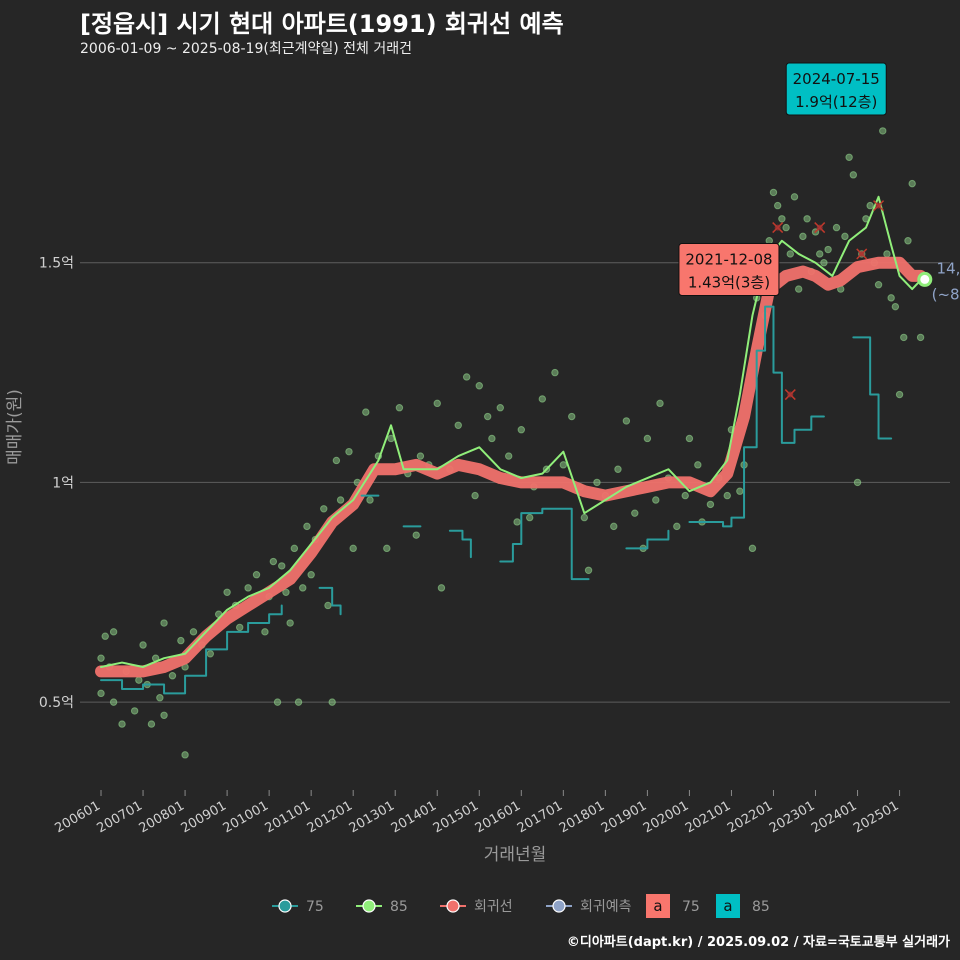 The width and height of the screenshot is (960, 960). I want to click on x-tick-label-15: 202101, so click(708, 817).